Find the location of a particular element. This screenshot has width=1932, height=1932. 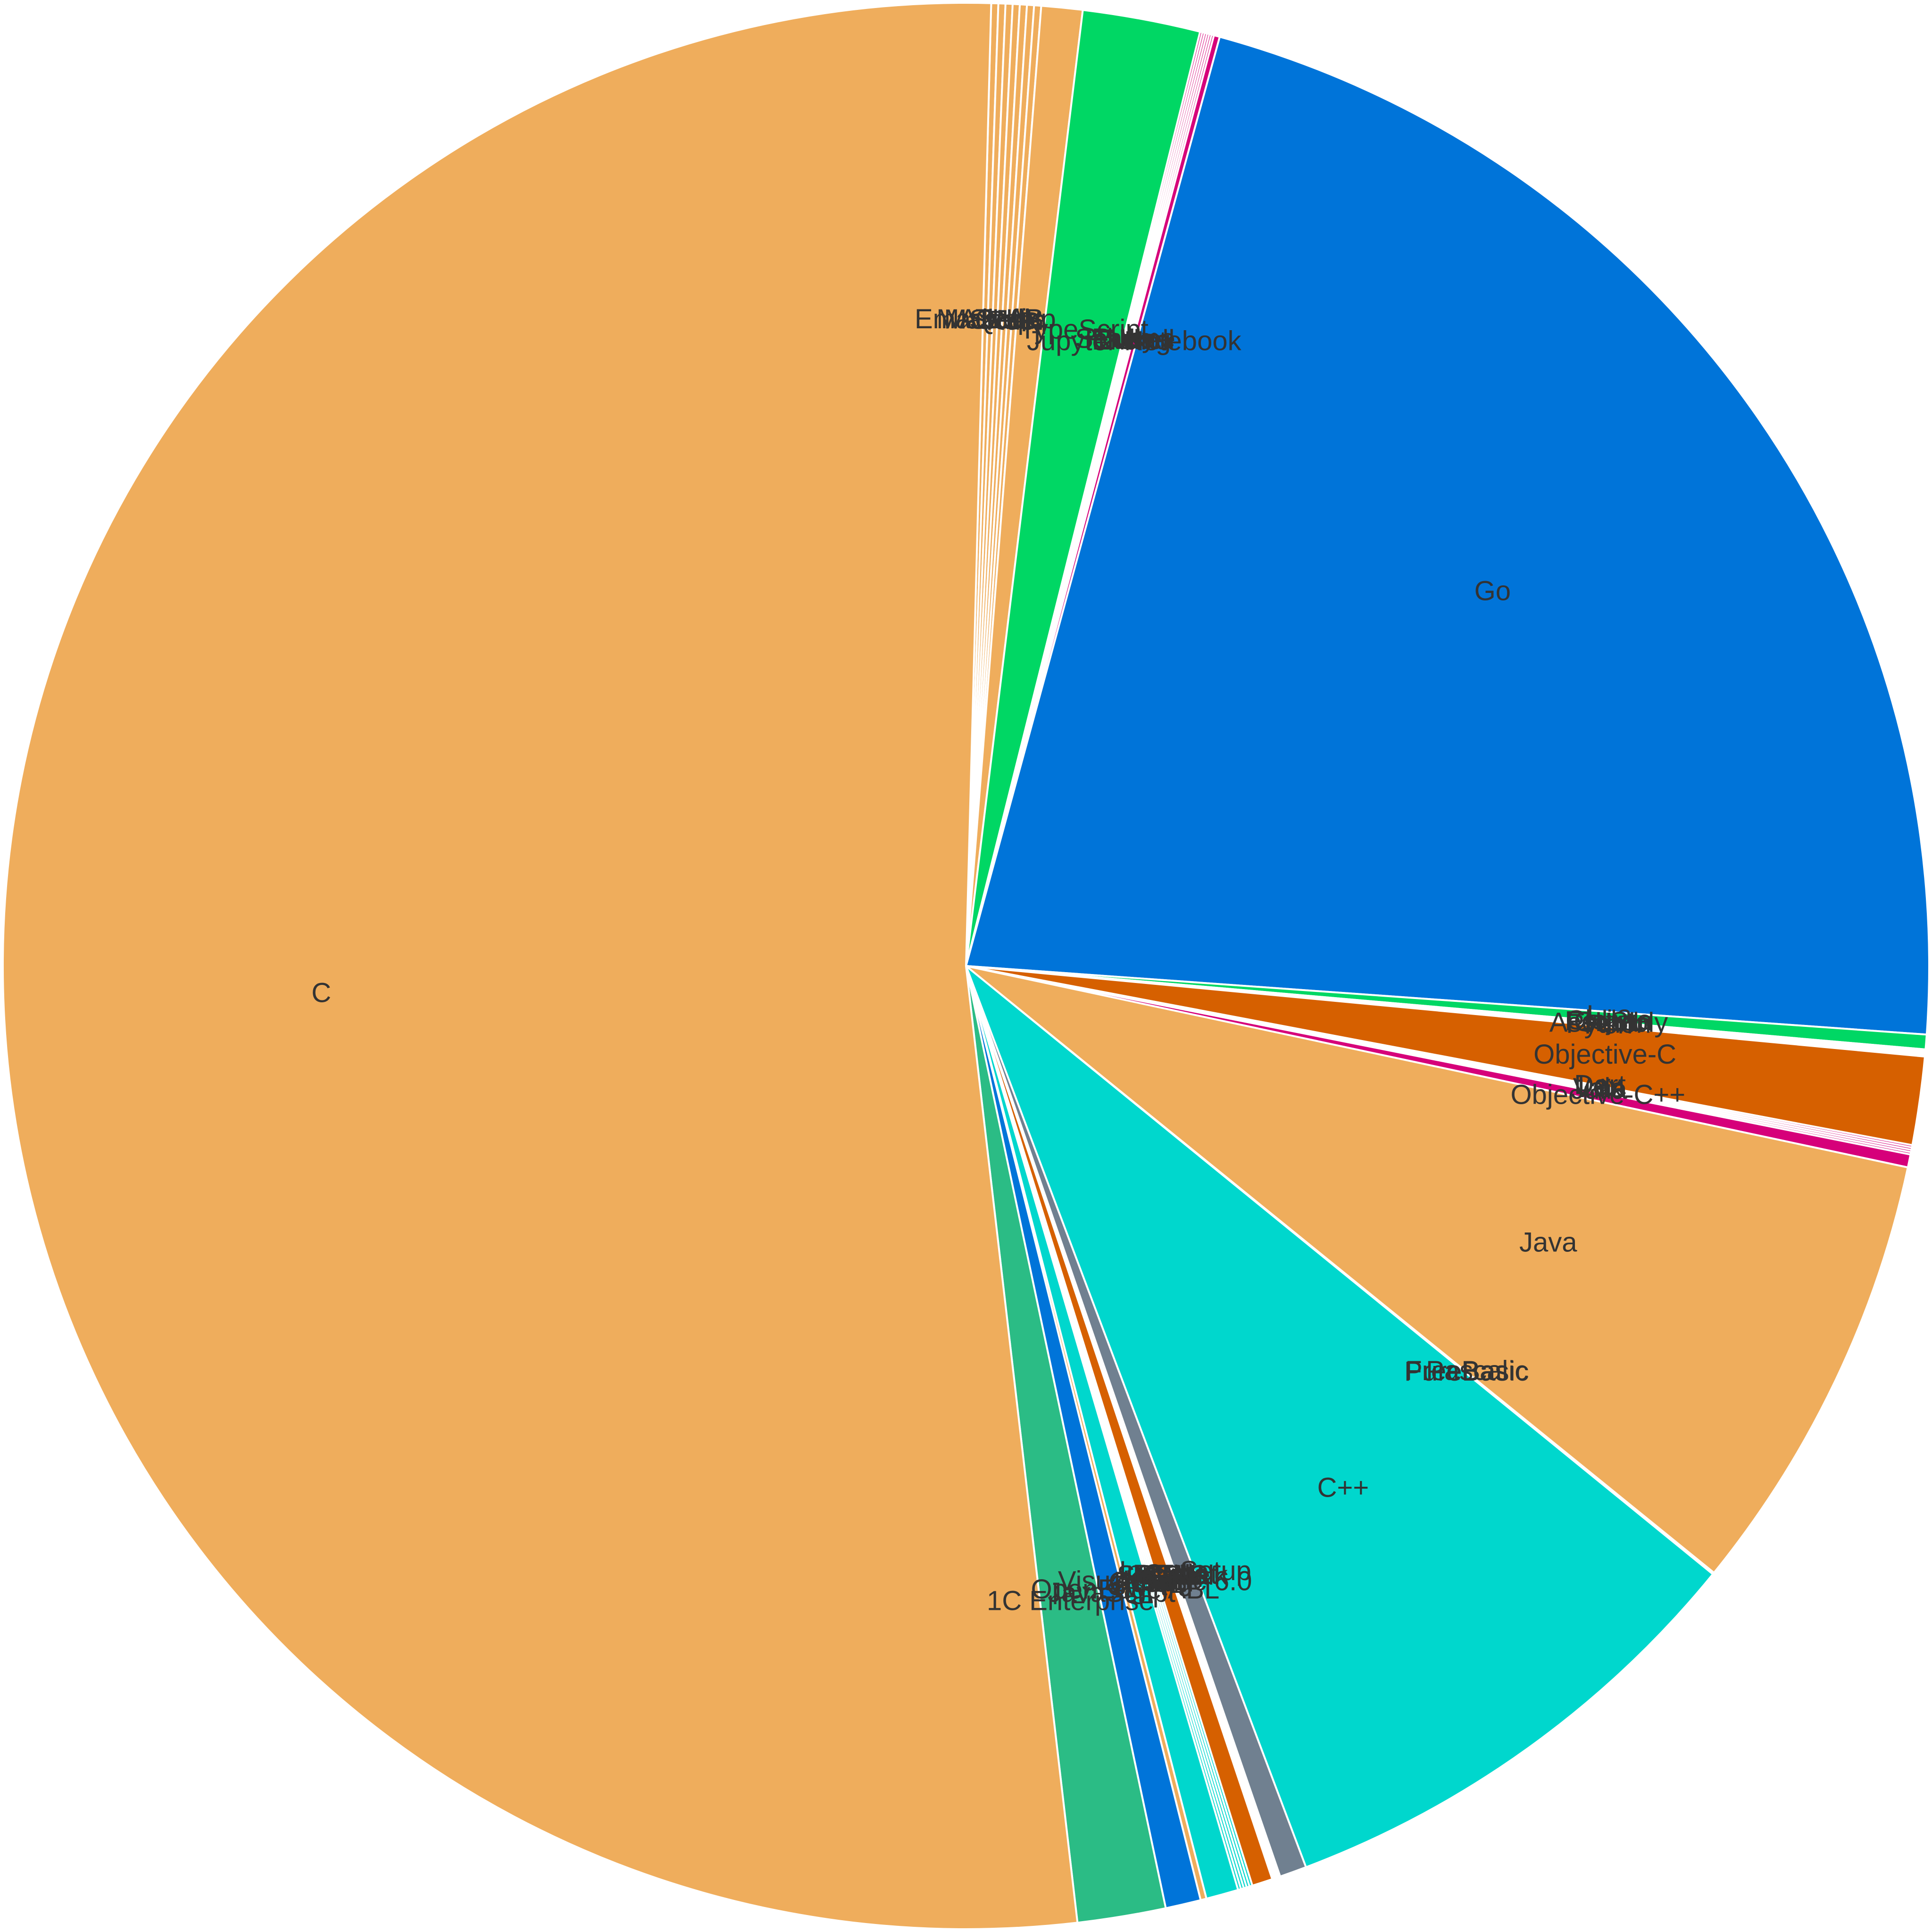

slice-label-emacs-lisp: Emacs Lisp is located at coordinates (986, 319).